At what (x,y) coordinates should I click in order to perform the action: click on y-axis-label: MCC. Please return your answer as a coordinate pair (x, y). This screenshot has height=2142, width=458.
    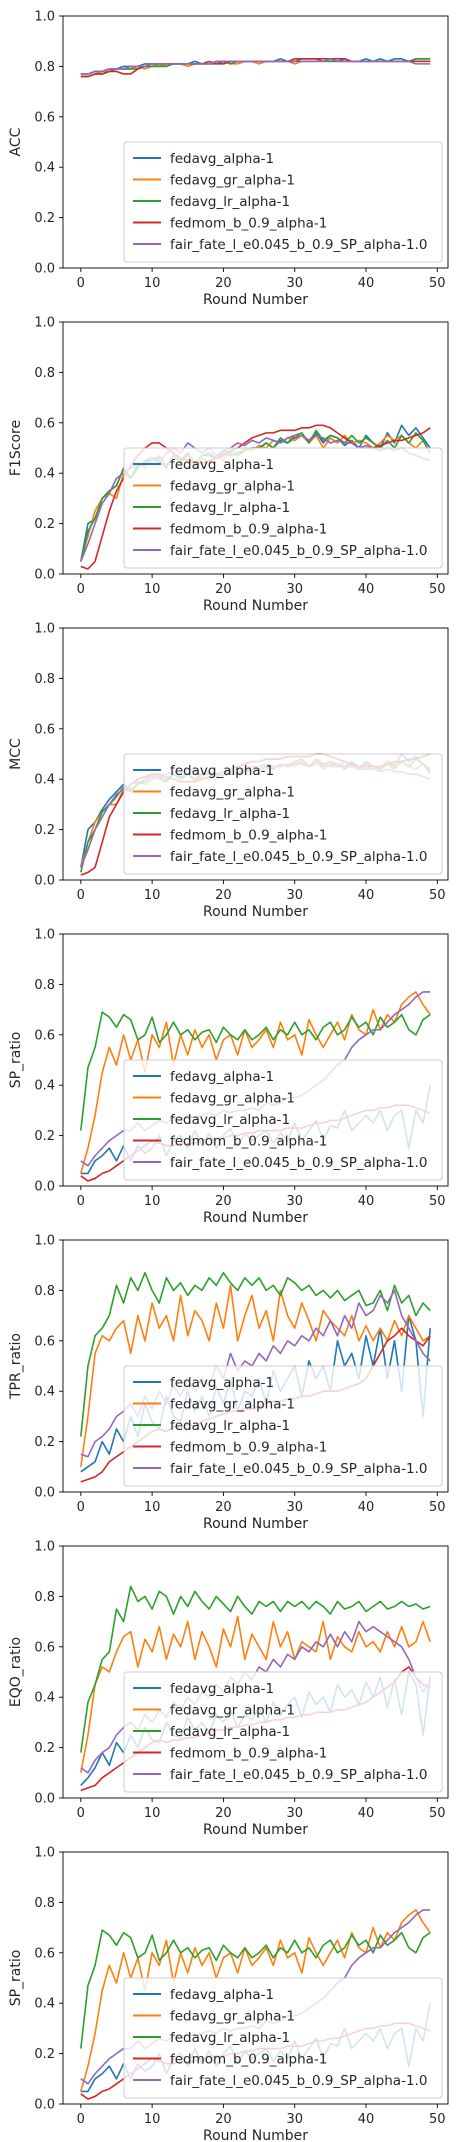
    Looking at the image, I should click on (16, 754).